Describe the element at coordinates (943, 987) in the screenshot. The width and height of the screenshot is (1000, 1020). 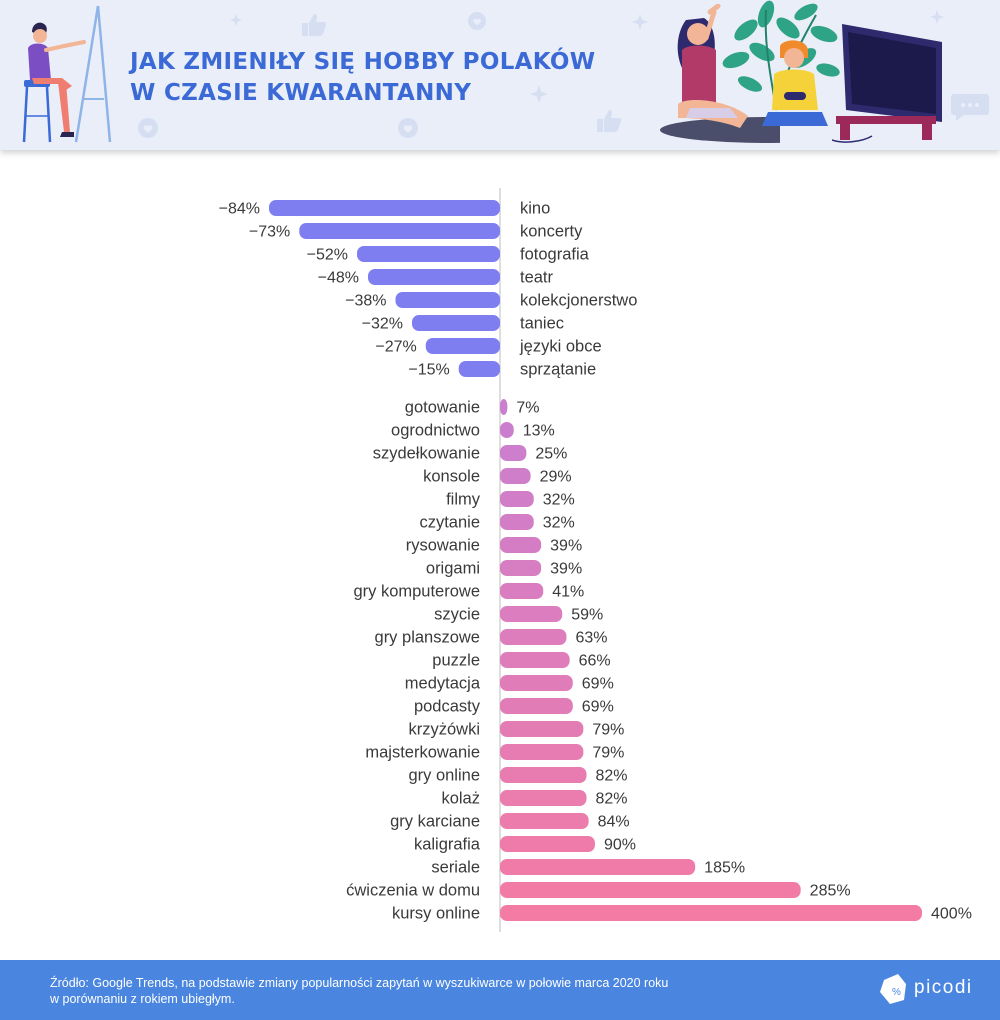
I see `brand-name: picodi` at that location.